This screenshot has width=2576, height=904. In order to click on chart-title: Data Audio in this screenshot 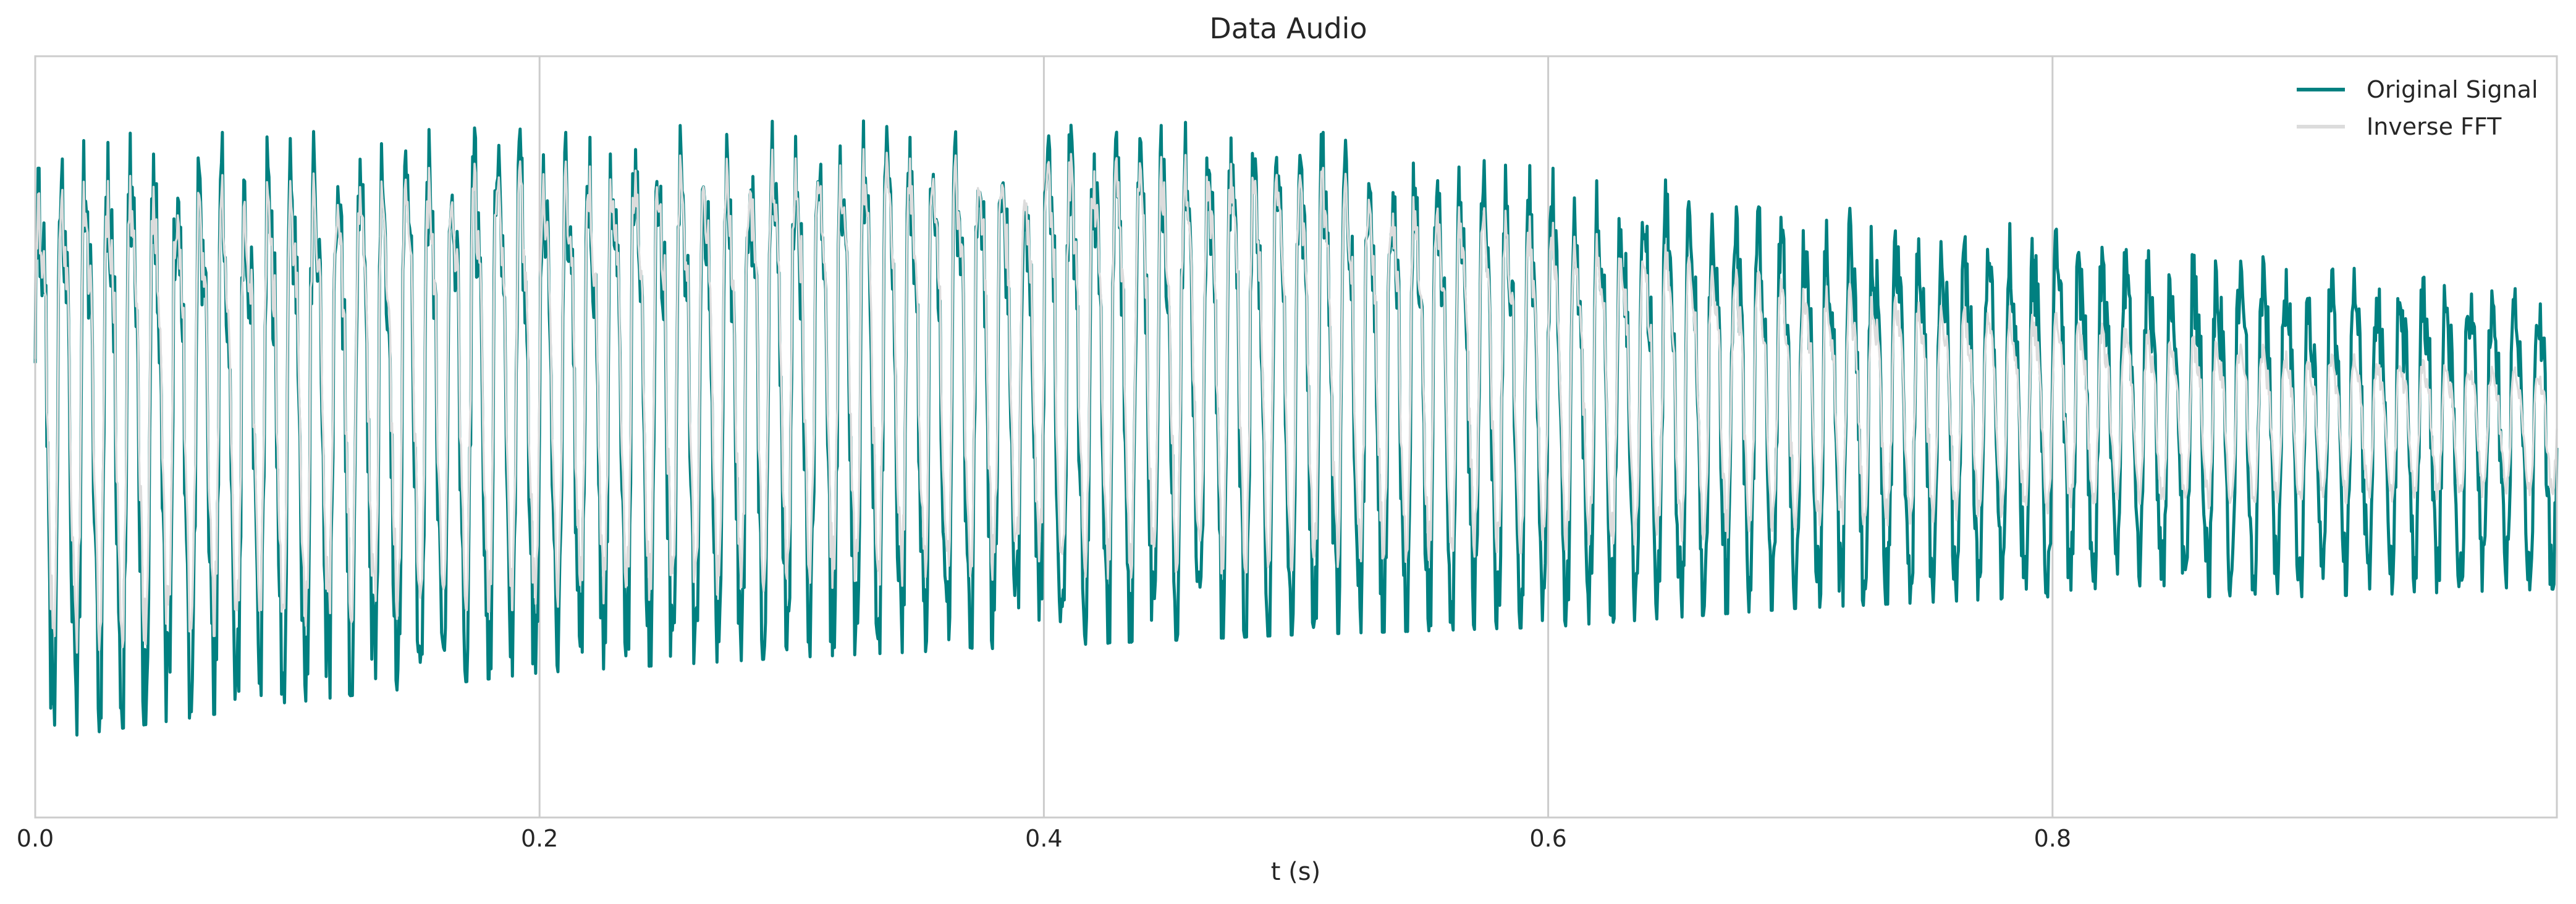, I will do `click(1288, 28)`.